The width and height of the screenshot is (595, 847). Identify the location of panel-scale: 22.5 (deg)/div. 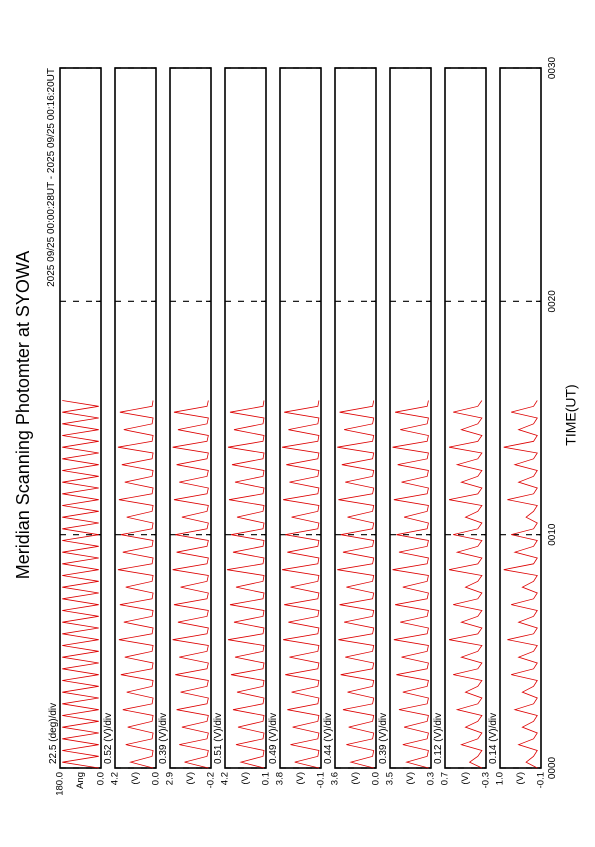
(53, 733).